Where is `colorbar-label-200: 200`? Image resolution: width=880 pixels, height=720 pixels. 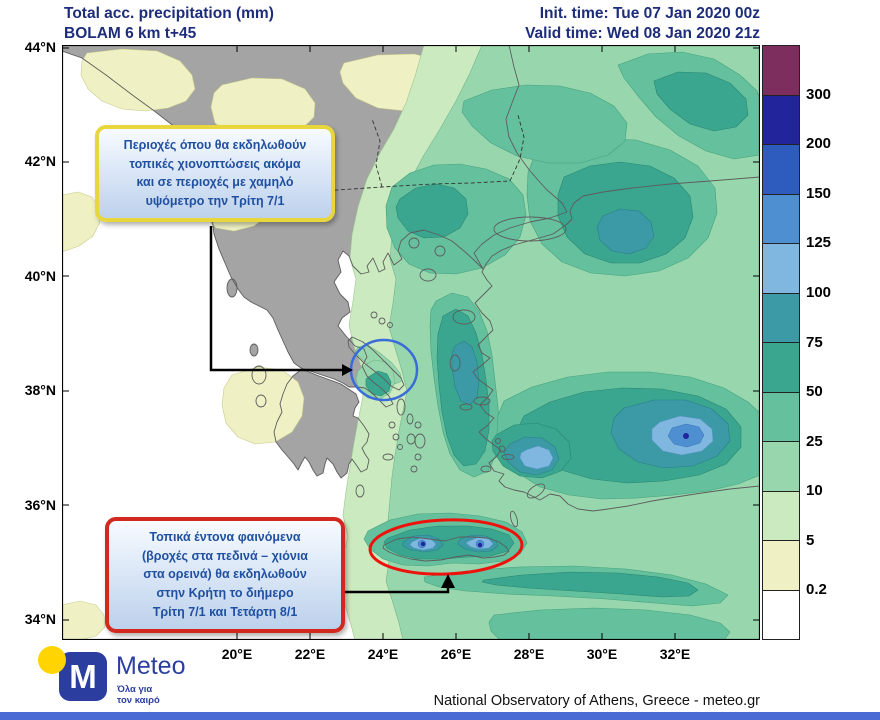 colorbar-label-200: 200 is located at coordinates (819, 143).